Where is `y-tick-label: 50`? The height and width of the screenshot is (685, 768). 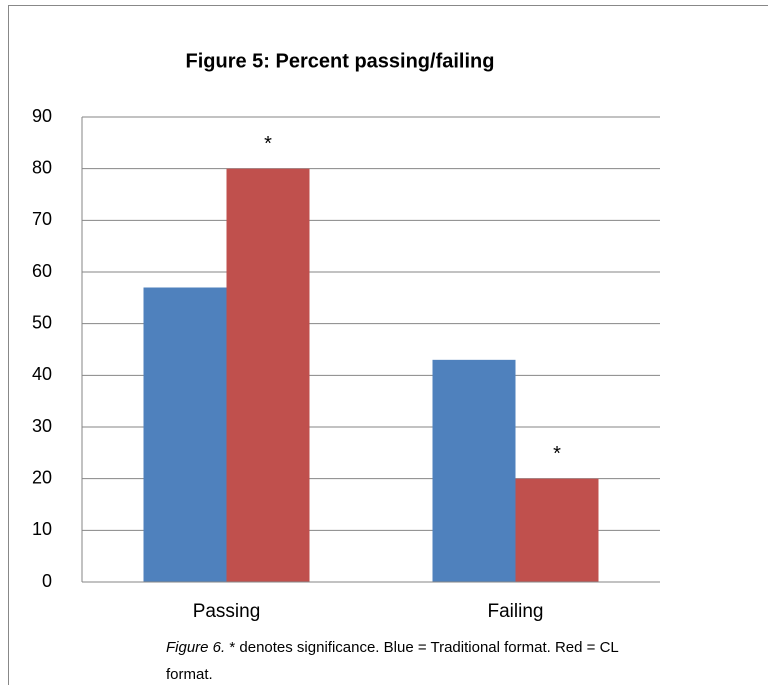 y-tick-label: 50 is located at coordinates (42, 322).